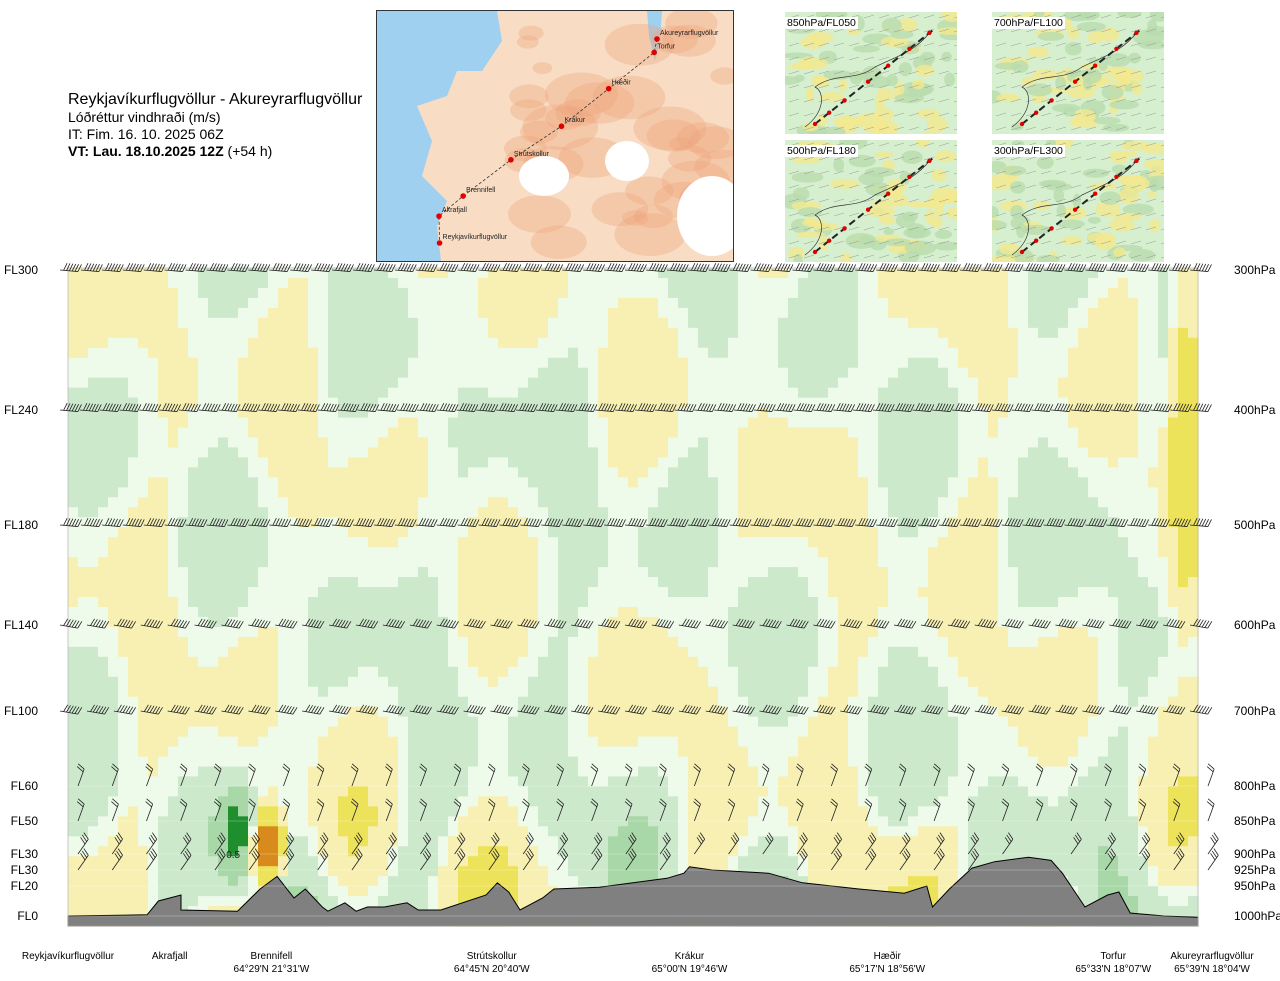 This screenshot has height=981, width=1280. What do you see at coordinates (888, 65) in the screenshot?
I see `mini-map-waypoint` at bounding box center [888, 65].